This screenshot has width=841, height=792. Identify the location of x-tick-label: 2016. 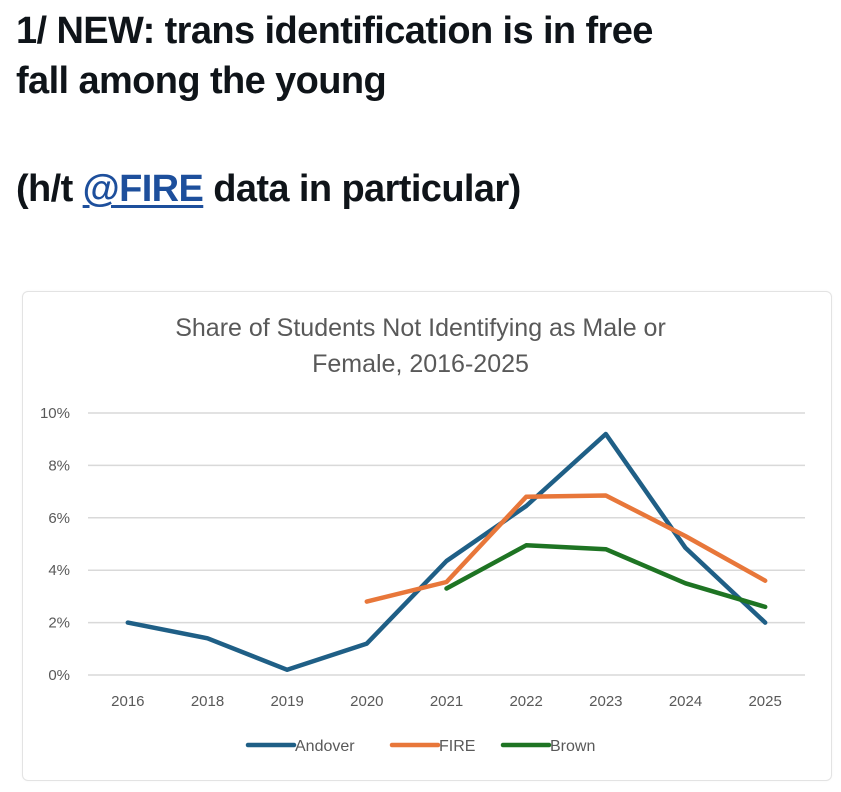
(127, 701).